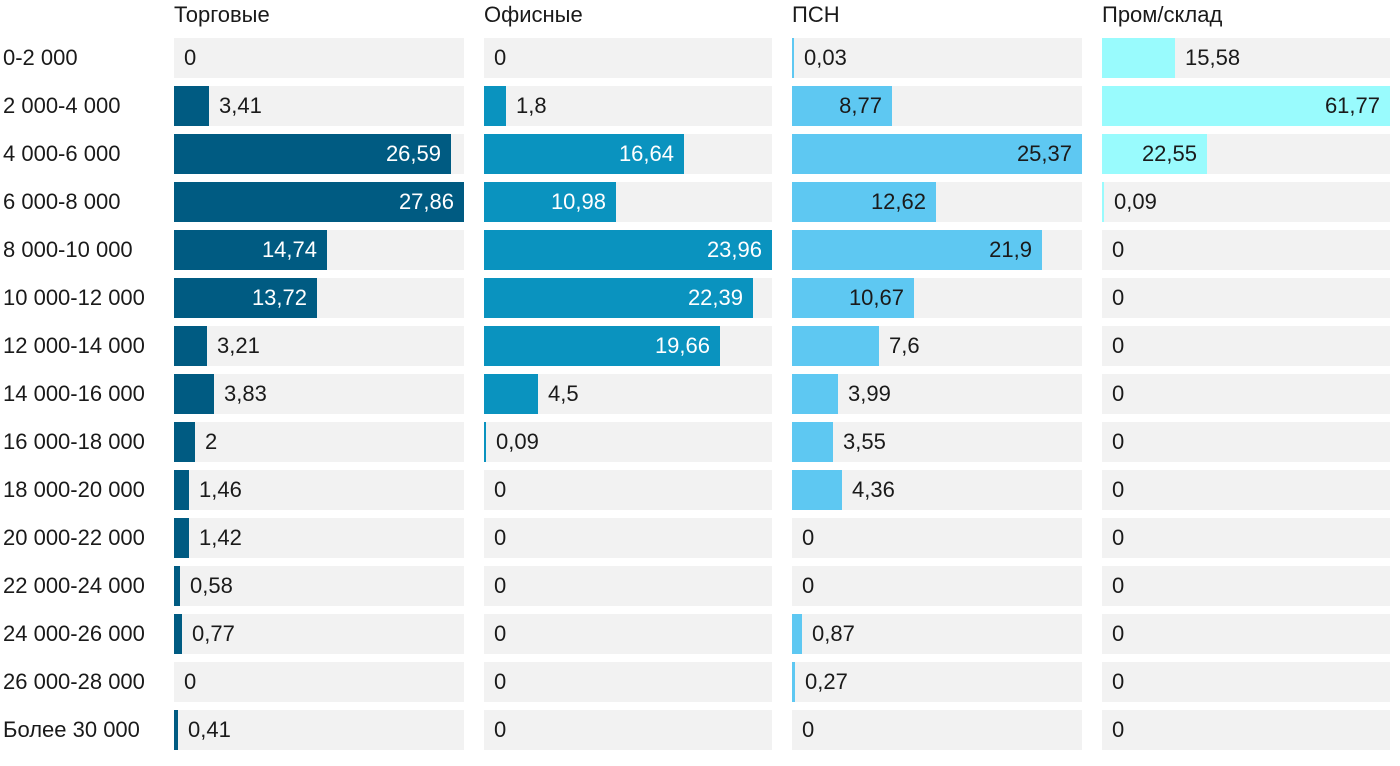 Image resolution: width=1400 pixels, height=766 pixels. What do you see at coordinates (1246, 106) in the screenshot?
I see `bar-track: 61,77` at bounding box center [1246, 106].